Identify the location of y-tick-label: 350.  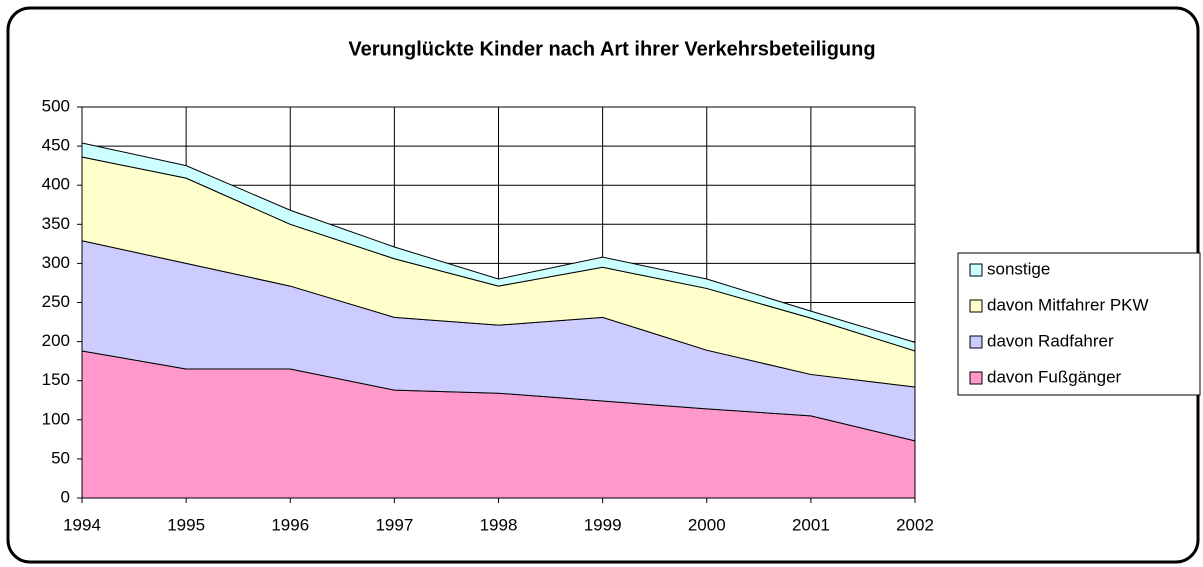
(56, 223).